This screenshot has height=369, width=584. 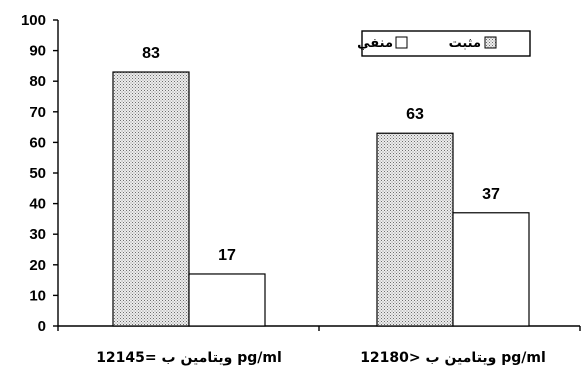 I want to click on category-label: 12ویتامین ب =145 pg/ml, so click(x=189, y=358).